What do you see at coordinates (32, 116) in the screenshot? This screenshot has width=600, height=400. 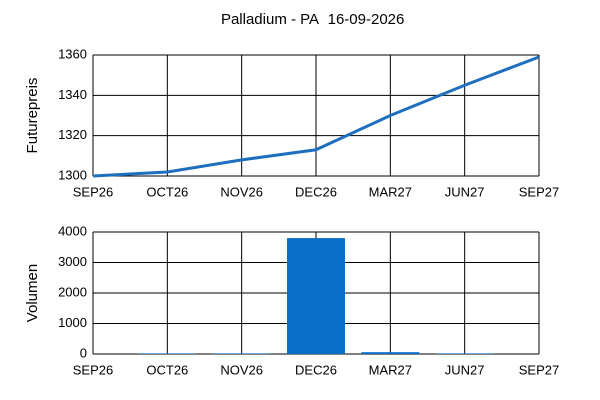 I see `y-axis-label: Futurepreis` at bounding box center [32, 116].